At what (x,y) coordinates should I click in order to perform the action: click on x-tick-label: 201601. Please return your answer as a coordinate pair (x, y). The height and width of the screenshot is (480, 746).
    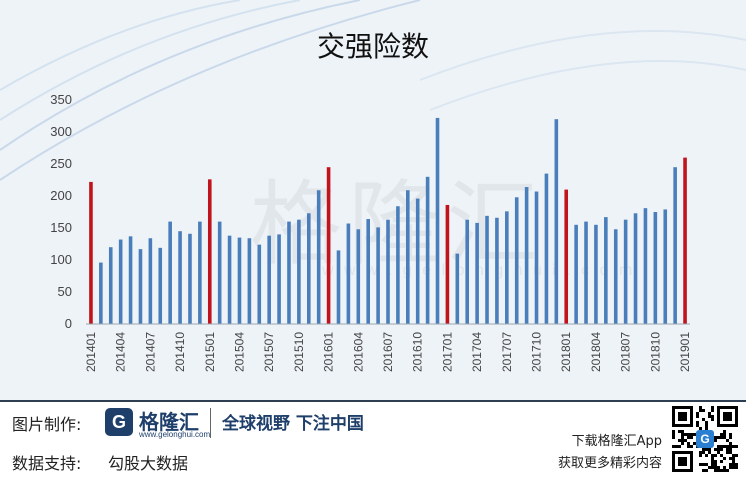
    Looking at the image, I should click on (329, 352).